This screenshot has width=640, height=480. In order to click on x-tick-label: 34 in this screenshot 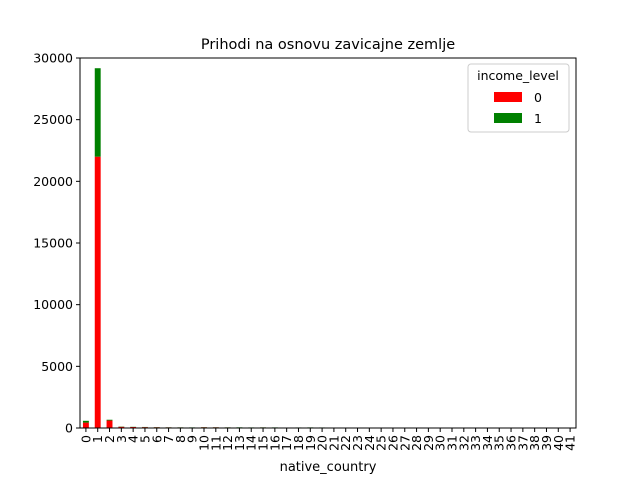, I will do `click(487, 443)`.